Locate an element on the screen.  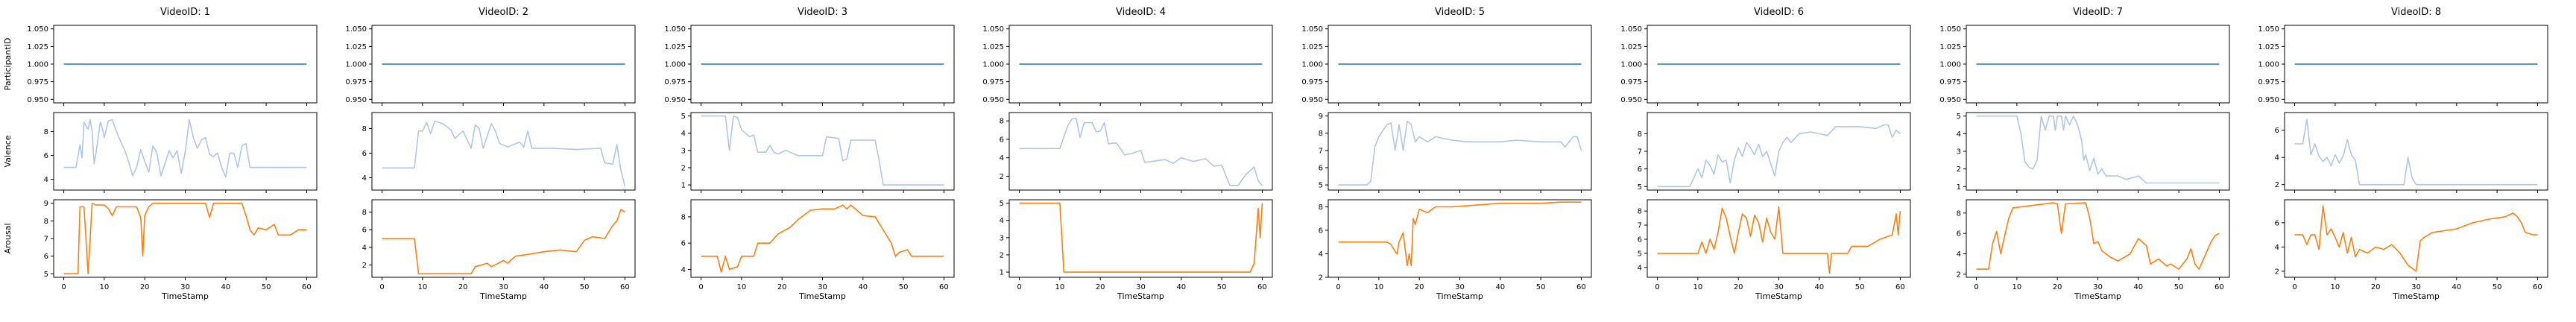
y-tick-label: 1 is located at coordinates (1959, 187).